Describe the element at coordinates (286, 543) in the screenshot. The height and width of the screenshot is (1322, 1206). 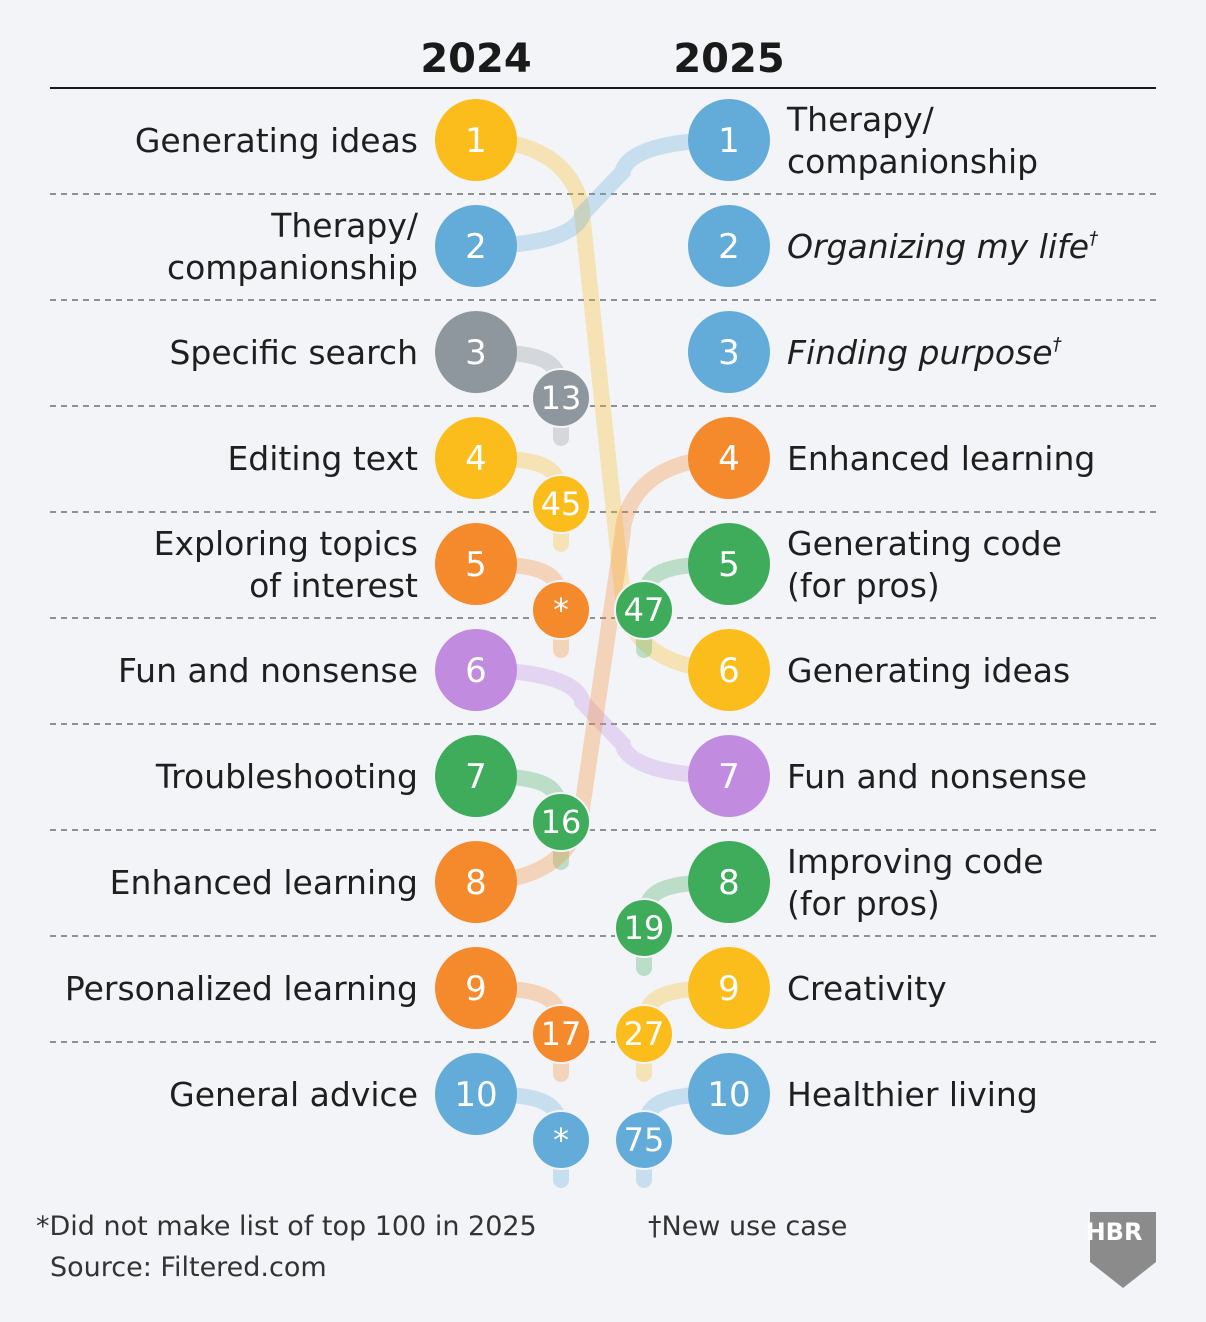
I see `label-2024-line: Exploring topics` at that location.